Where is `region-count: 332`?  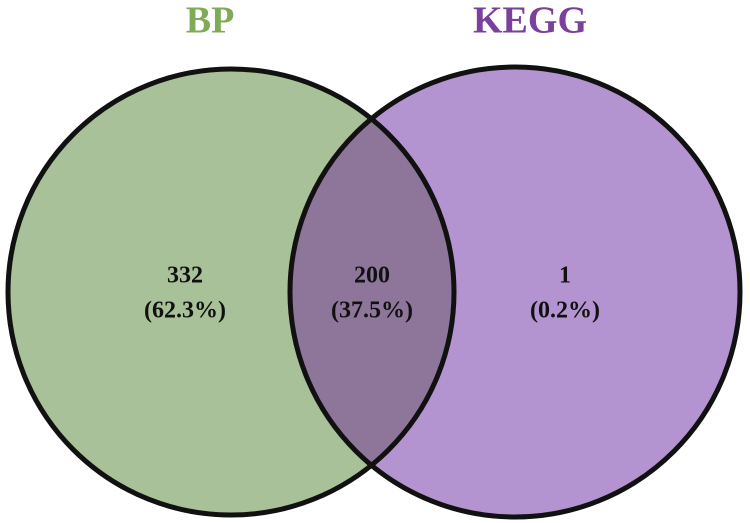 region-count: 332 is located at coordinates (185, 276).